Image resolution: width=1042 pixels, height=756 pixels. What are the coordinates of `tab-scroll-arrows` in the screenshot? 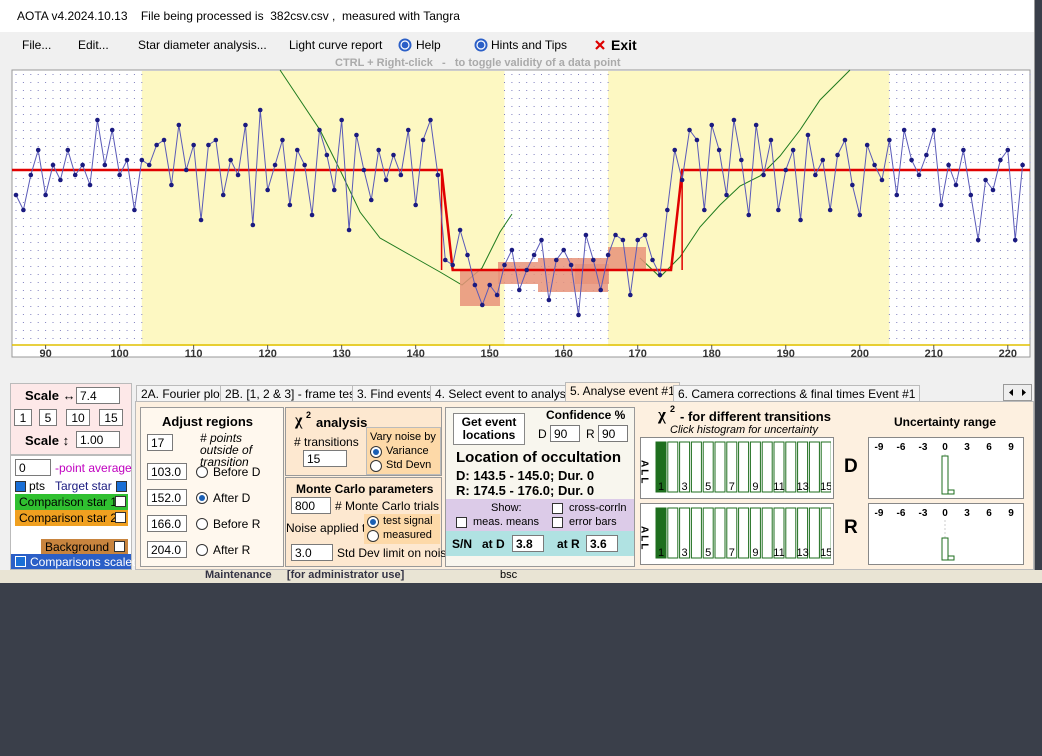 It's located at (1017, 392).